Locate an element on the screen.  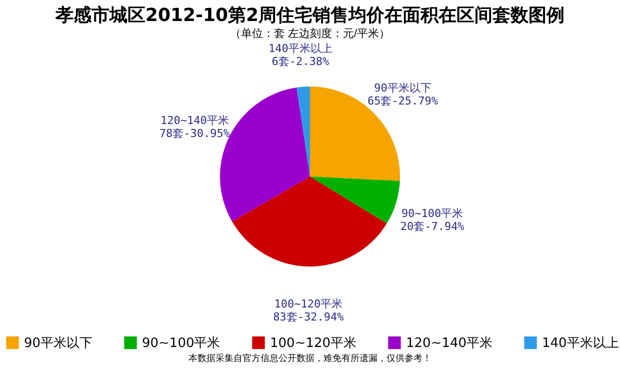
text: 本数据采集自官方信息公开数据，难免有所遗漏，仅供参考！ is located at coordinates (310, 359).